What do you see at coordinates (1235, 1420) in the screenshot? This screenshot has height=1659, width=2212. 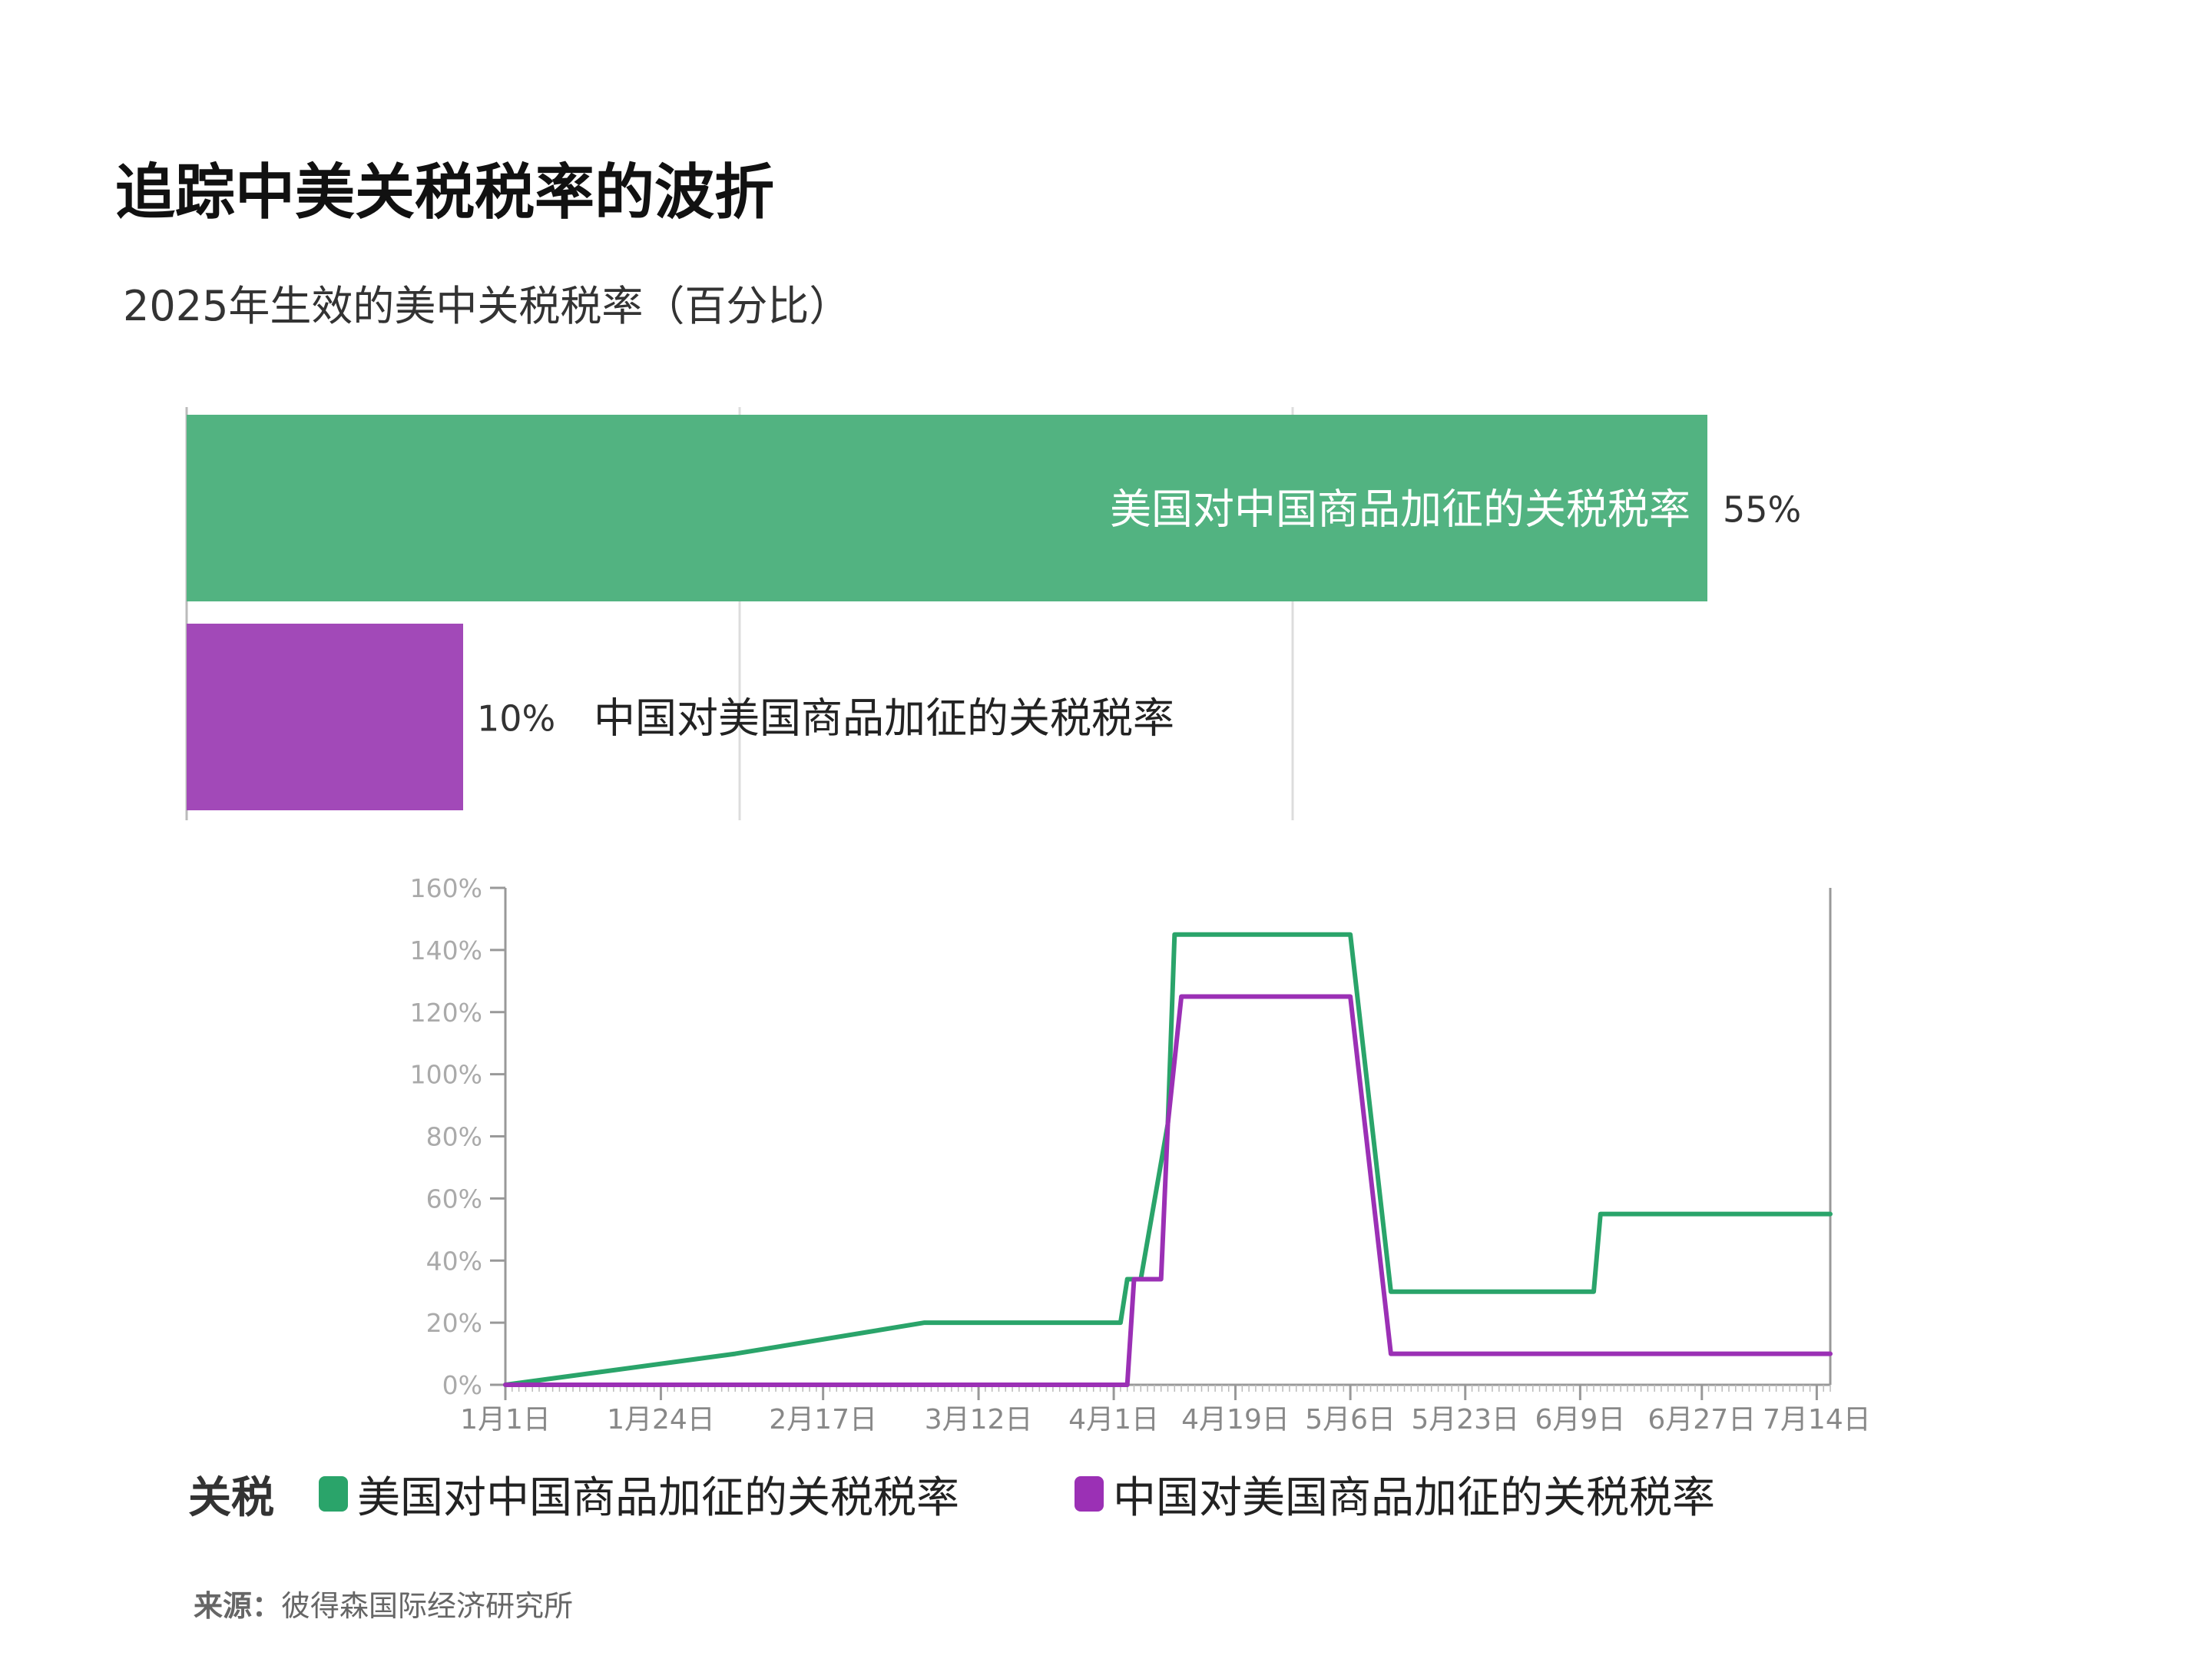 I see `x-tick-label: 4月19日` at bounding box center [1235, 1420].